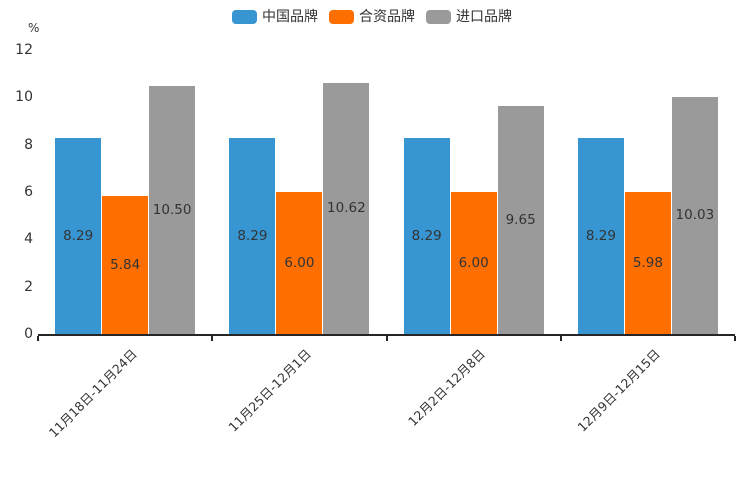 Image resolution: width=744 pixels, height=496 pixels. What do you see at coordinates (28, 144) in the screenshot?
I see `y-axis-tick-label: 8` at bounding box center [28, 144].